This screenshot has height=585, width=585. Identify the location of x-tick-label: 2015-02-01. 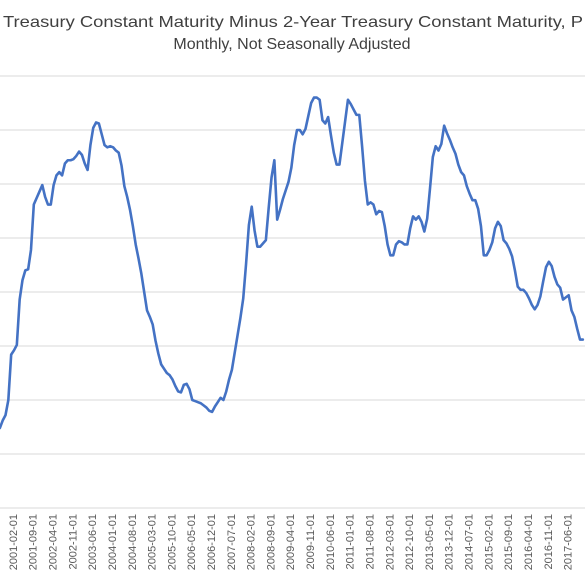
(489, 542).